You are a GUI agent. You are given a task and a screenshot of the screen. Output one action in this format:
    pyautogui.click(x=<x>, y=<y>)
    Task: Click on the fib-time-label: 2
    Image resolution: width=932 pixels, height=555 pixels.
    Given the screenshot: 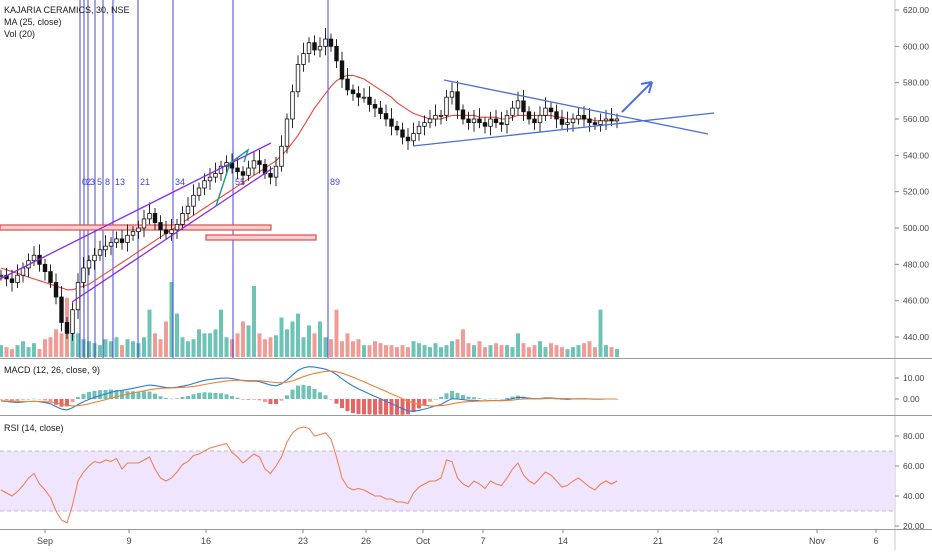 What is the action you would take?
    pyautogui.click(x=88, y=182)
    